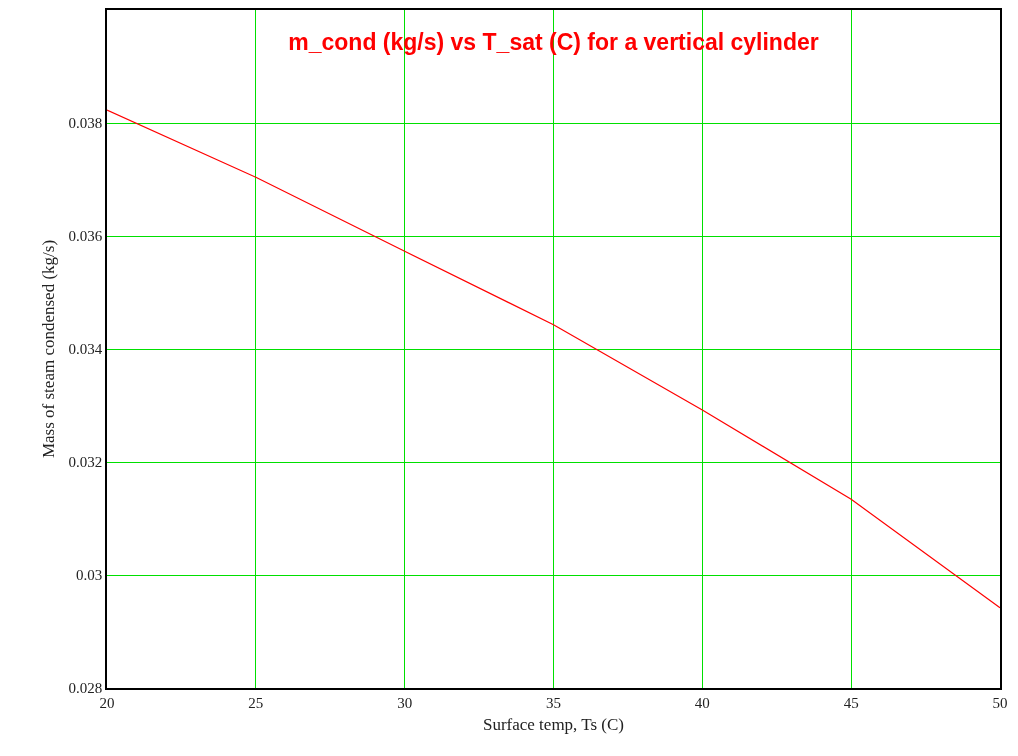 The image size is (1018, 756). What do you see at coordinates (553, 724) in the screenshot?
I see `x-axis-title: Surface temp, Ts (C)` at bounding box center [553, 724].